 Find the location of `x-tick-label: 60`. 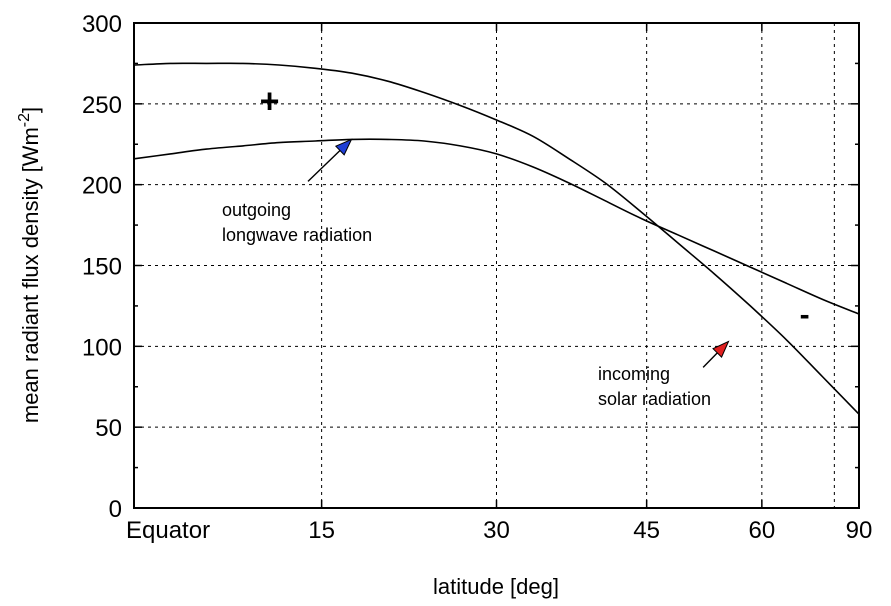

x-tick-label: 60 is located at coordinates (761, 530).